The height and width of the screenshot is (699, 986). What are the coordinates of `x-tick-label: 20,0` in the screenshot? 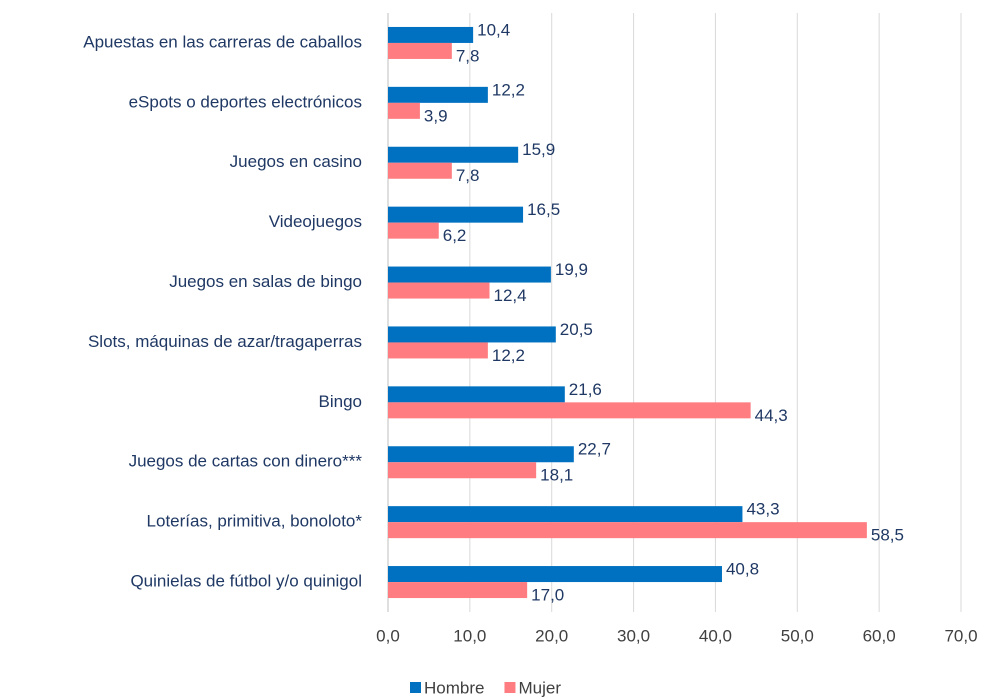 It's located at (551, 635).